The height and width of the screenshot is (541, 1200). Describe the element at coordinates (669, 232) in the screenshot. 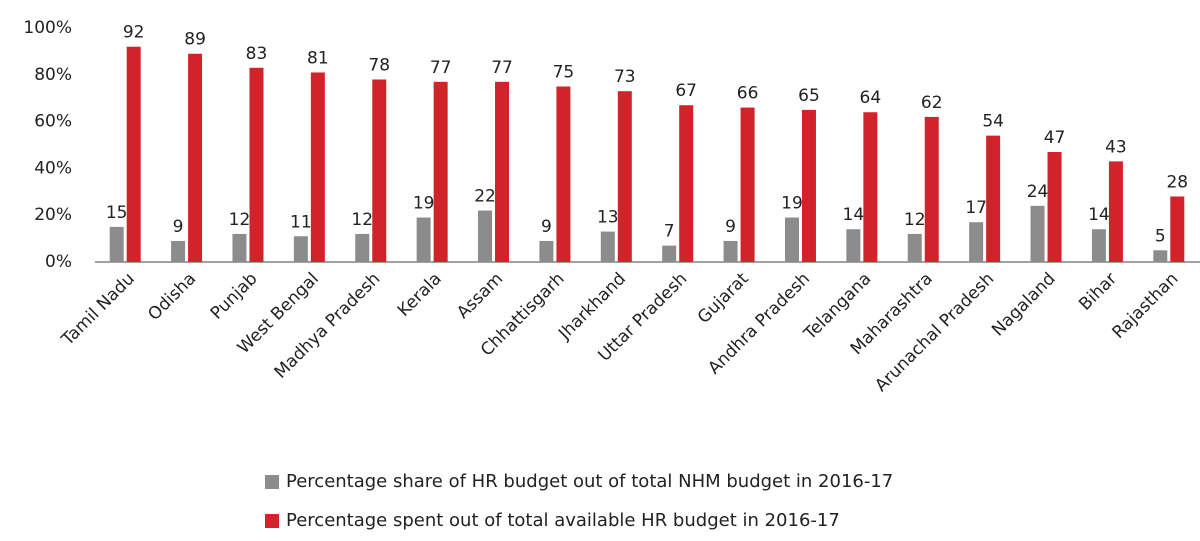

I see `data-label: 7` at that location.